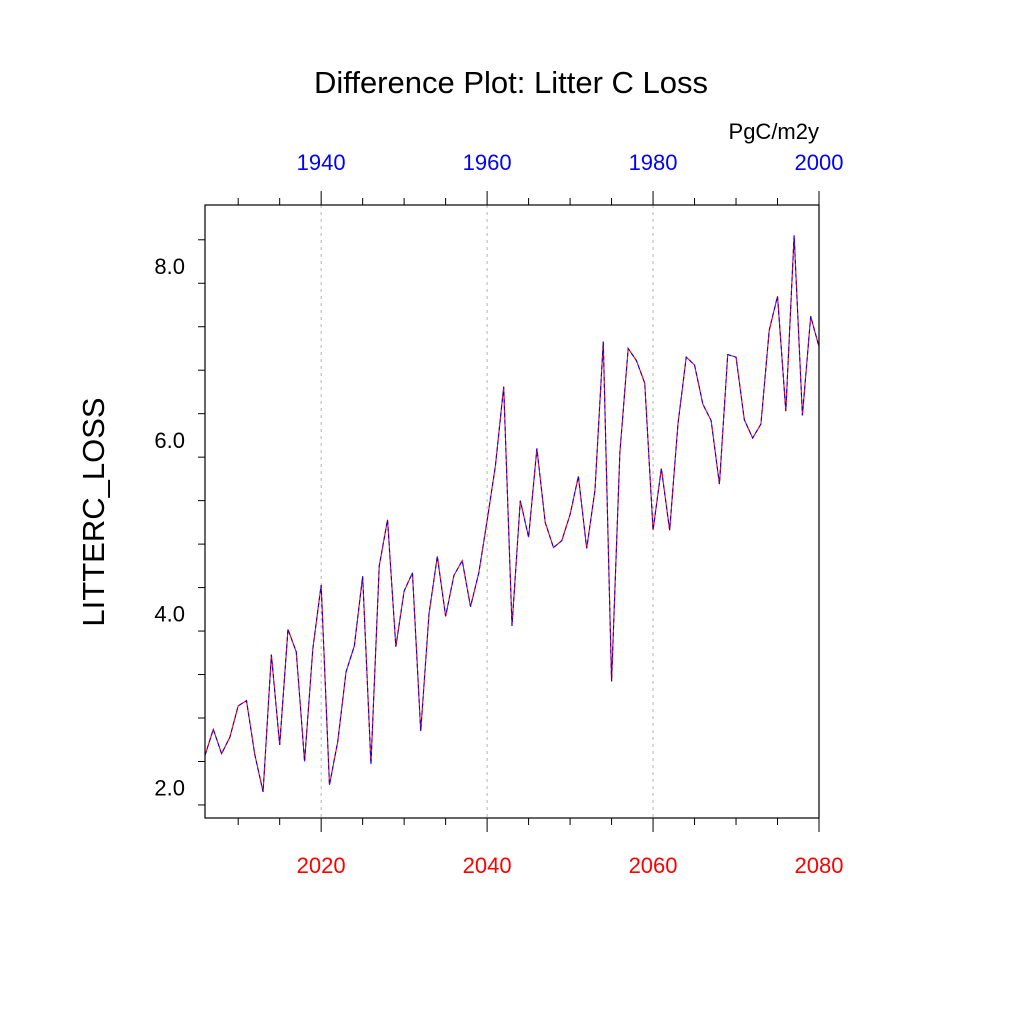  I want to click on x-bottom-tick-label: 2040, so click(487, 865).